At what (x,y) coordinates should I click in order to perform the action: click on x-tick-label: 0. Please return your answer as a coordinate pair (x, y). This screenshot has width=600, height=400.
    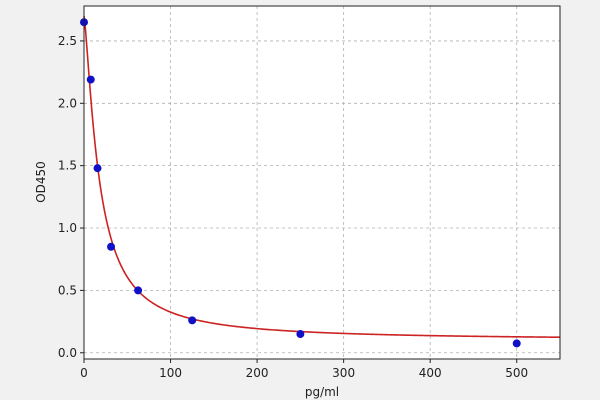
    Looking at the image, I should click on (84, 373).